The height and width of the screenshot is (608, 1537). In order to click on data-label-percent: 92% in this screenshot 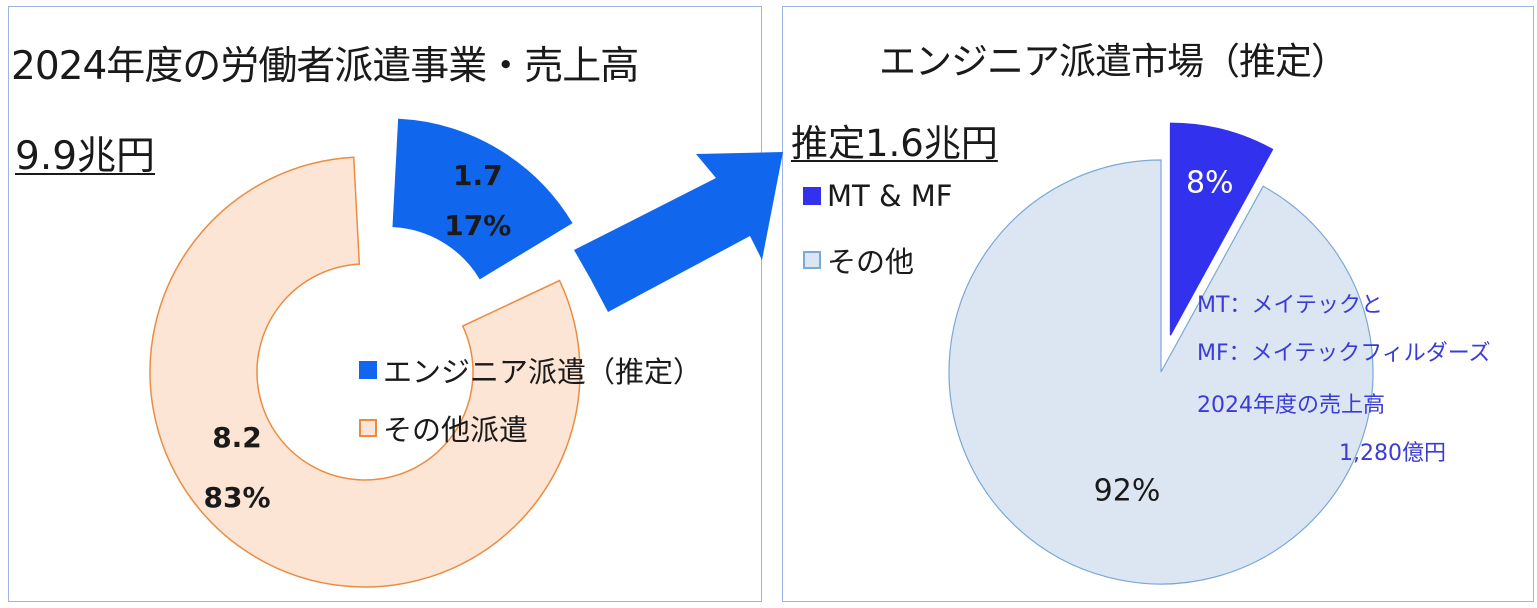, I will do `click(1127, 491)`.